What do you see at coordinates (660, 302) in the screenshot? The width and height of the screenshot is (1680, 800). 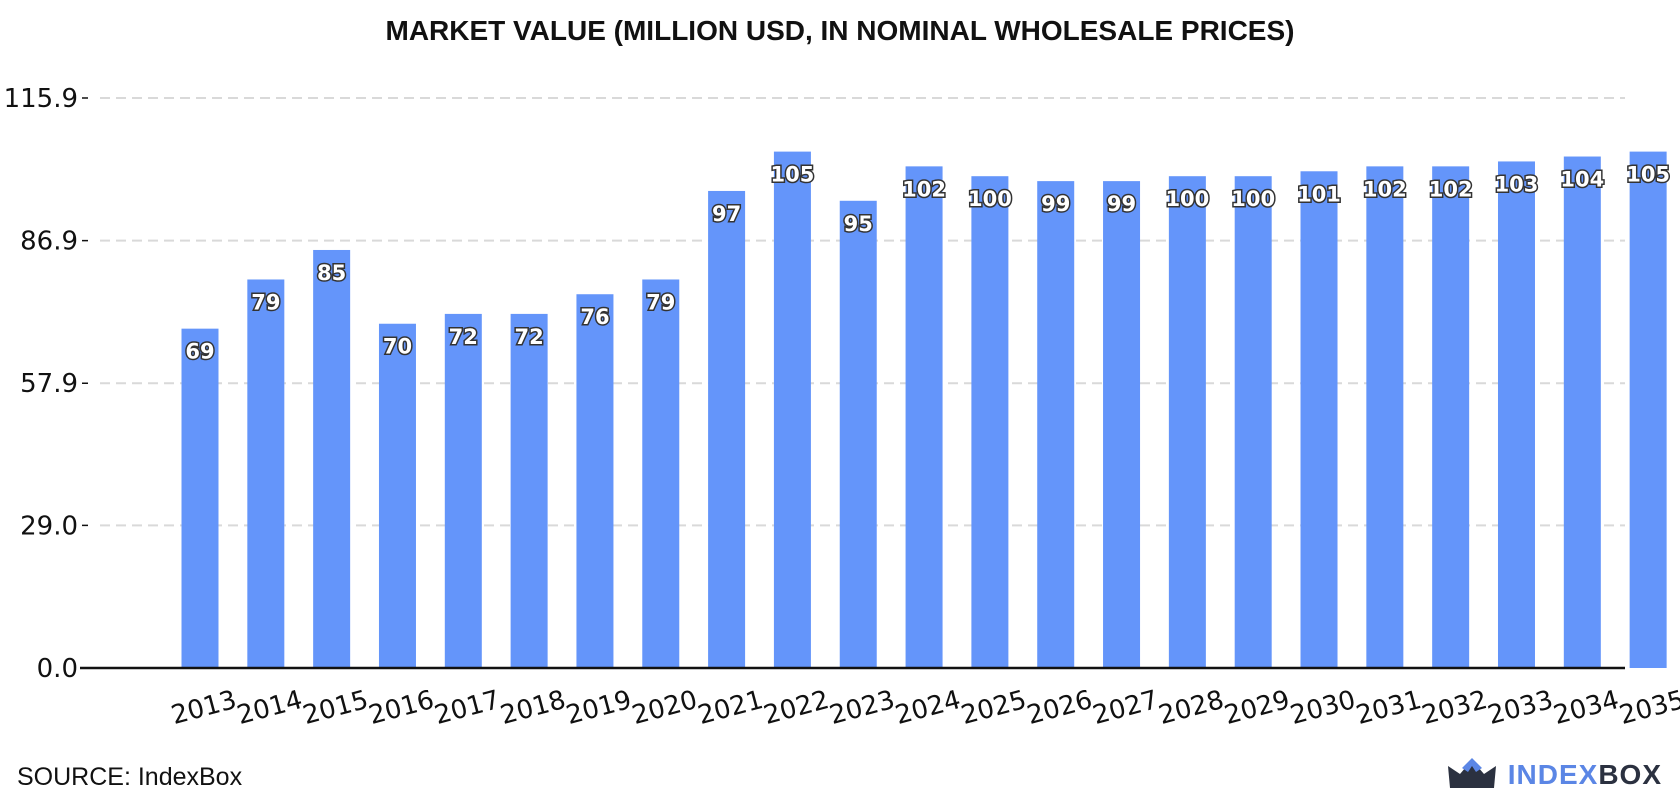 I see `data-label-2020: 79` at bounding box center [660, 302].